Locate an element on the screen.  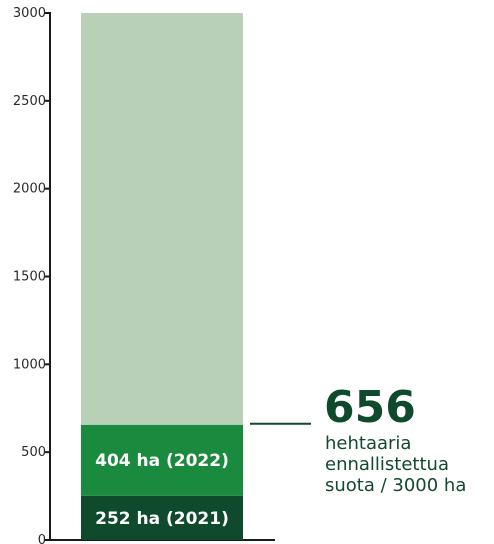
callout-description: hehtaaria ennallistettua suota / 3000 ha is located at coordinates (395, 464).